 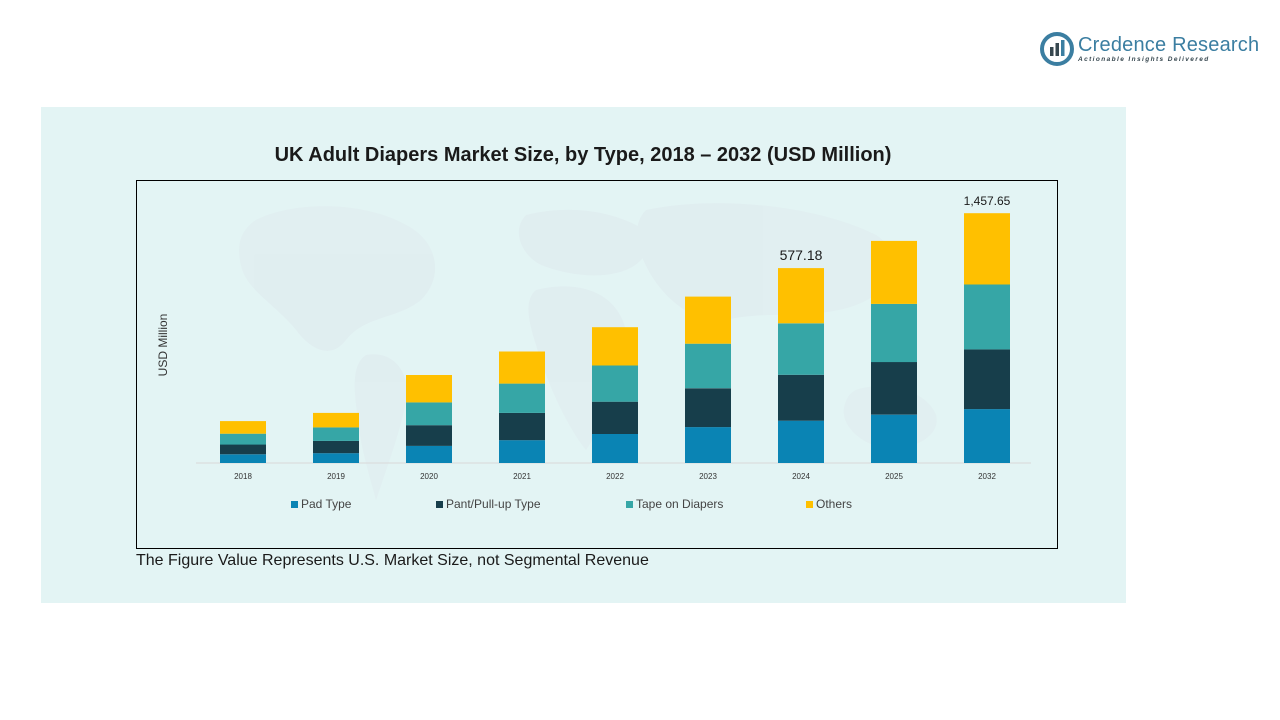 I want to click on legend-label-3: Others, so click(x=834, y=504).